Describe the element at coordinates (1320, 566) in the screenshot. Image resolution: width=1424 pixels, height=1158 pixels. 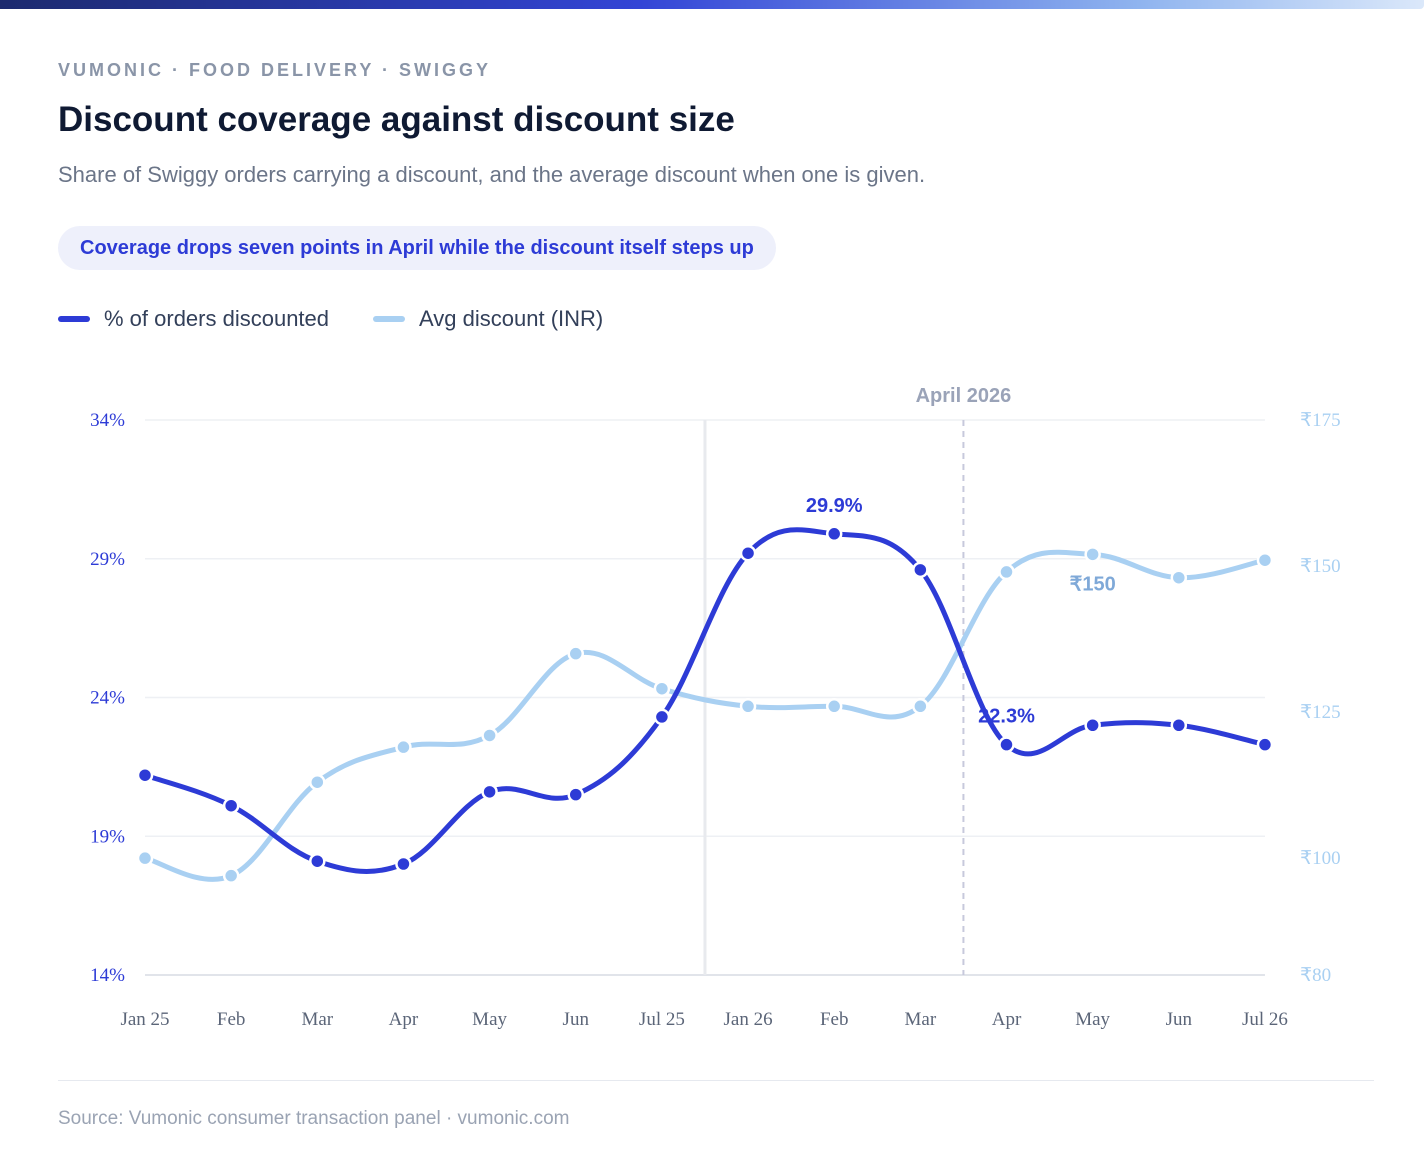
I see `right-axis-tick-label: ₹150` at that location.